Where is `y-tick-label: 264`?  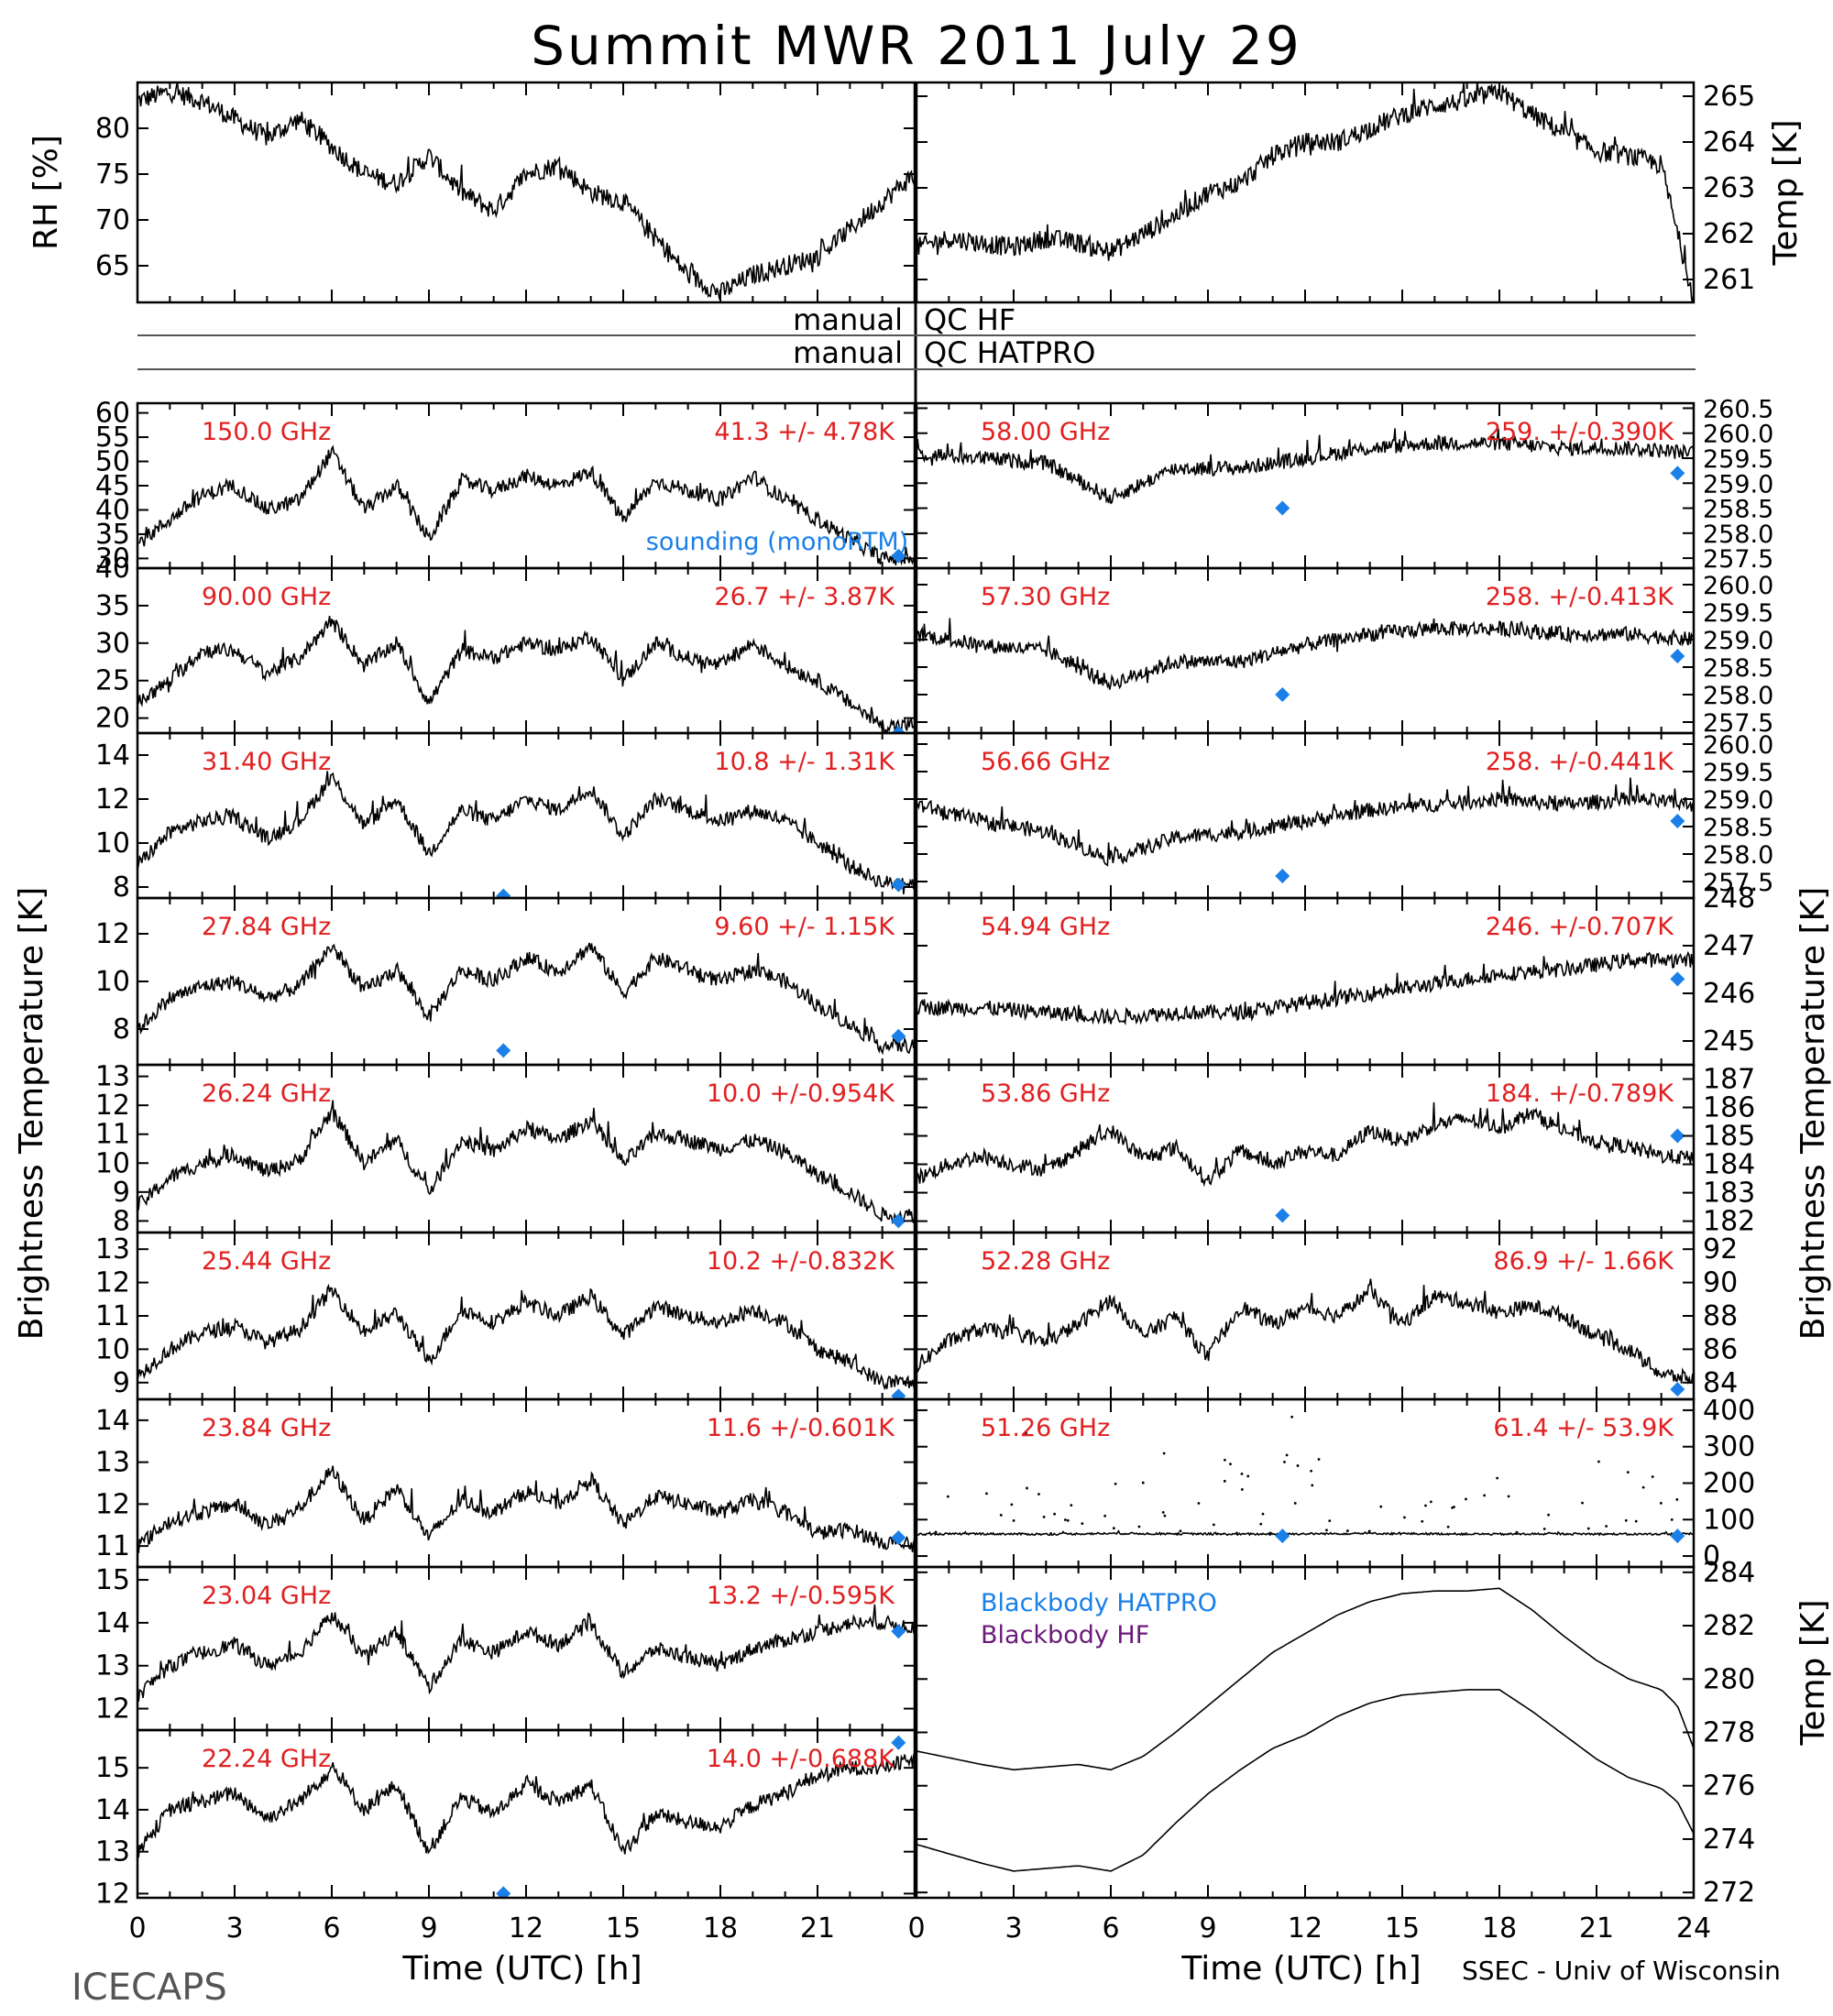
y-tick-label: 264 is located at coordinates (1729, 142).